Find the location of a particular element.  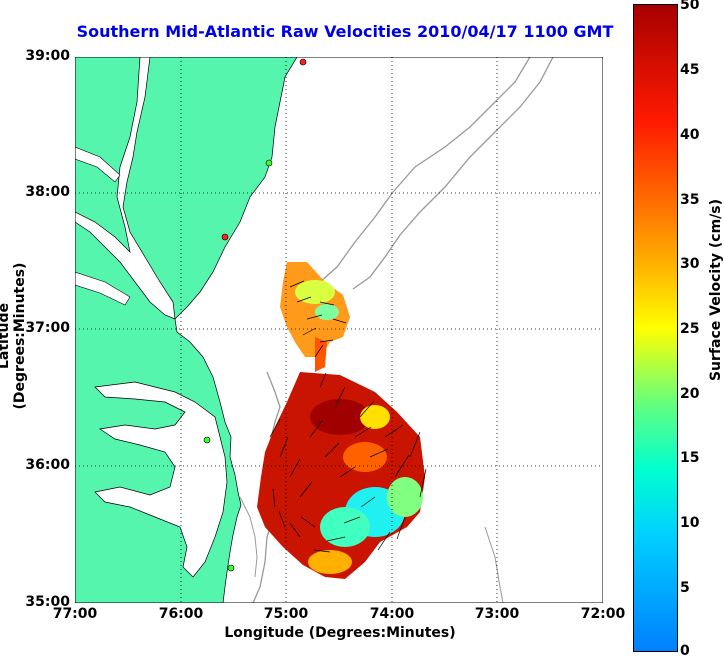

colorbar is located at coordinates (655, 328).